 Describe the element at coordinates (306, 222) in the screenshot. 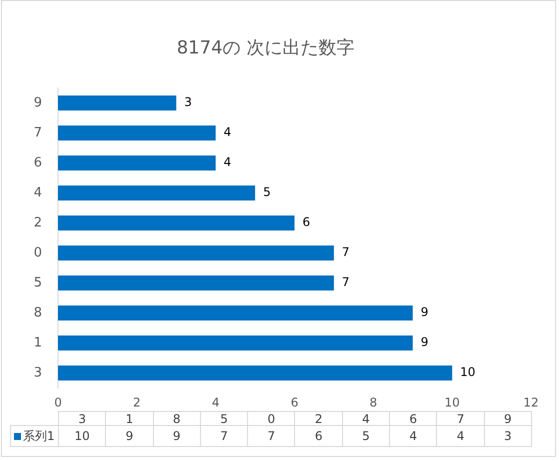

I see `data-label: 6` at that location.